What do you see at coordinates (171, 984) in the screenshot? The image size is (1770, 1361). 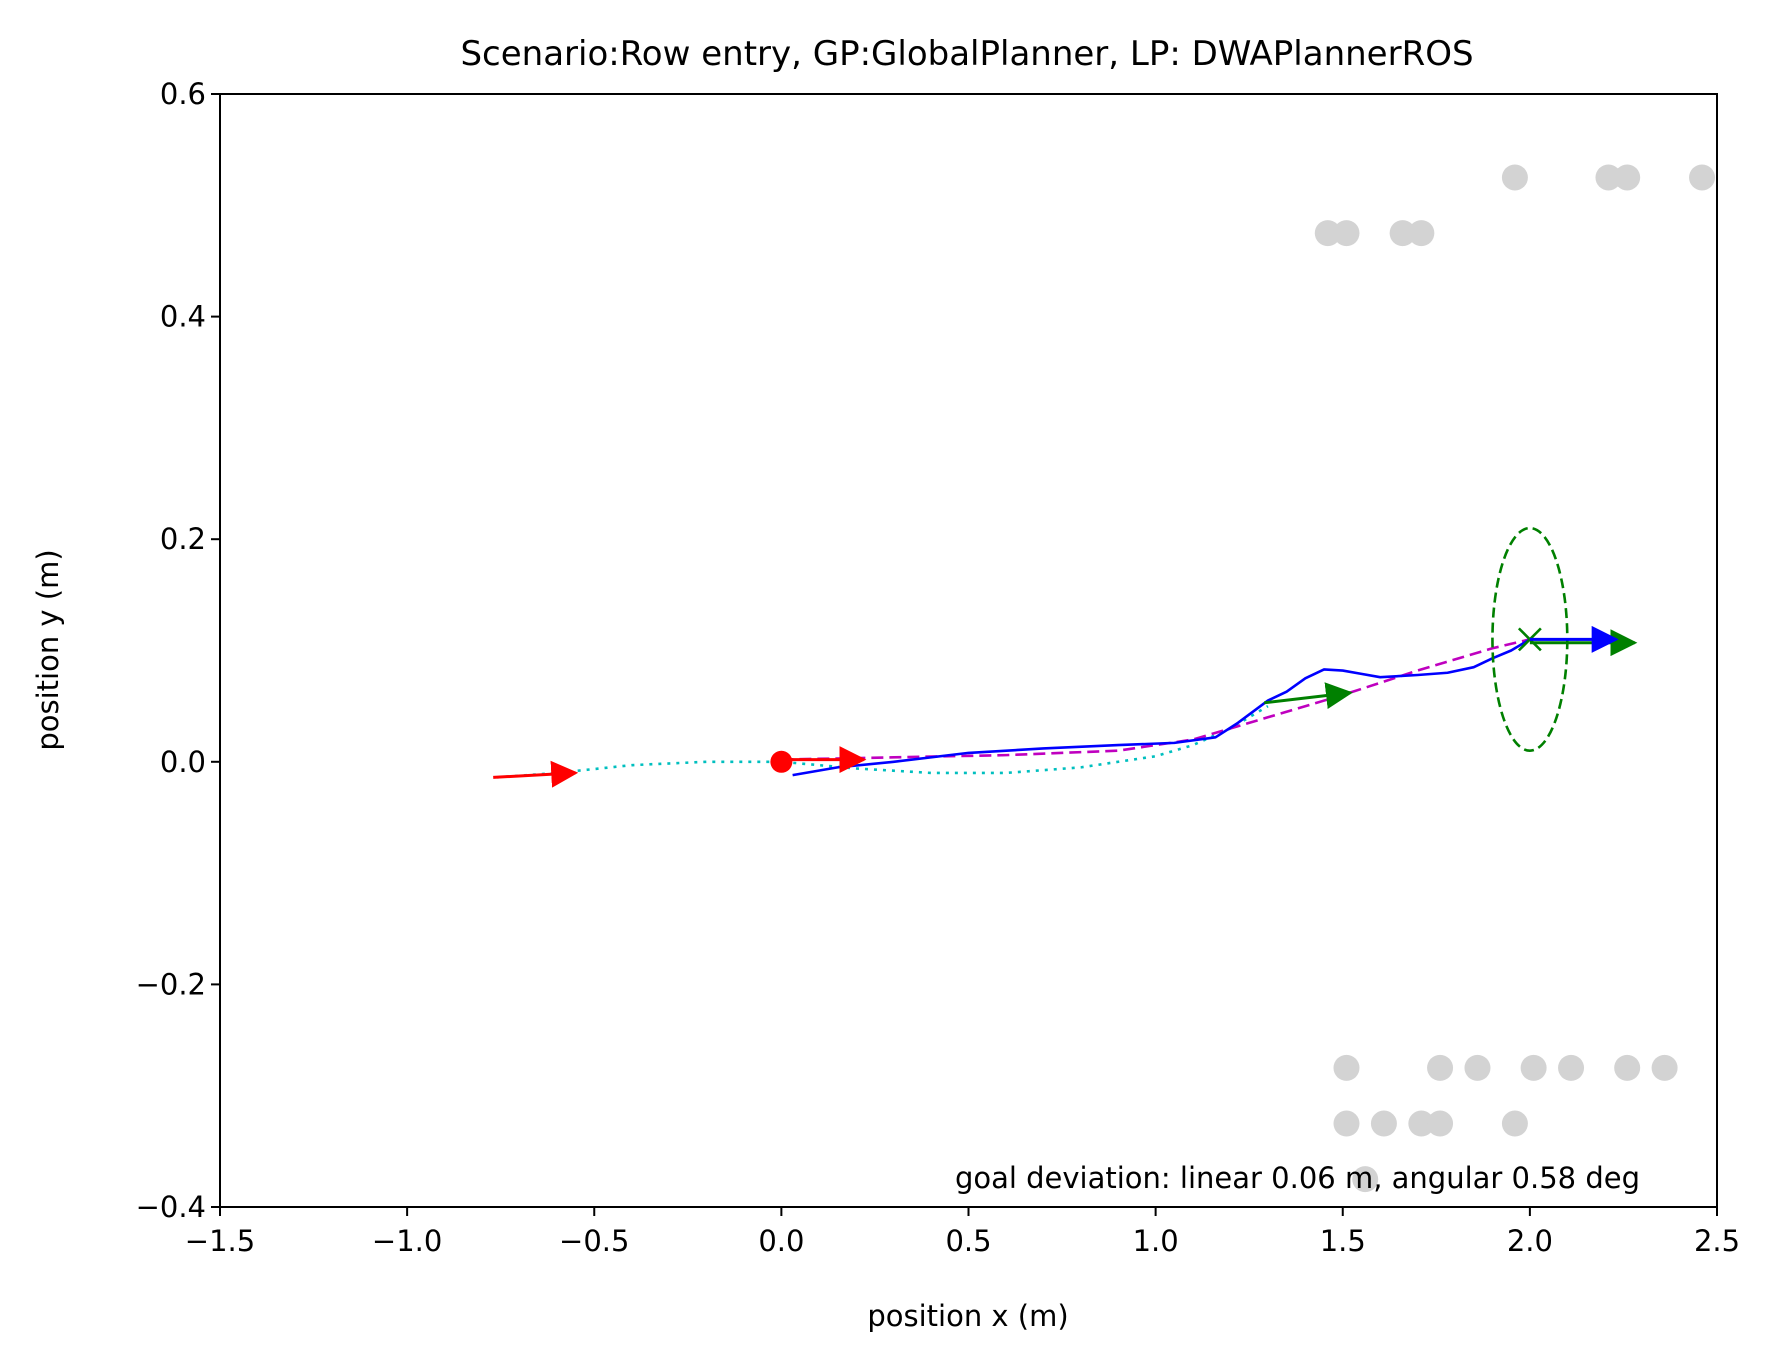 I see `y-tick-label: −0.2` at bounding box center [171, 984].